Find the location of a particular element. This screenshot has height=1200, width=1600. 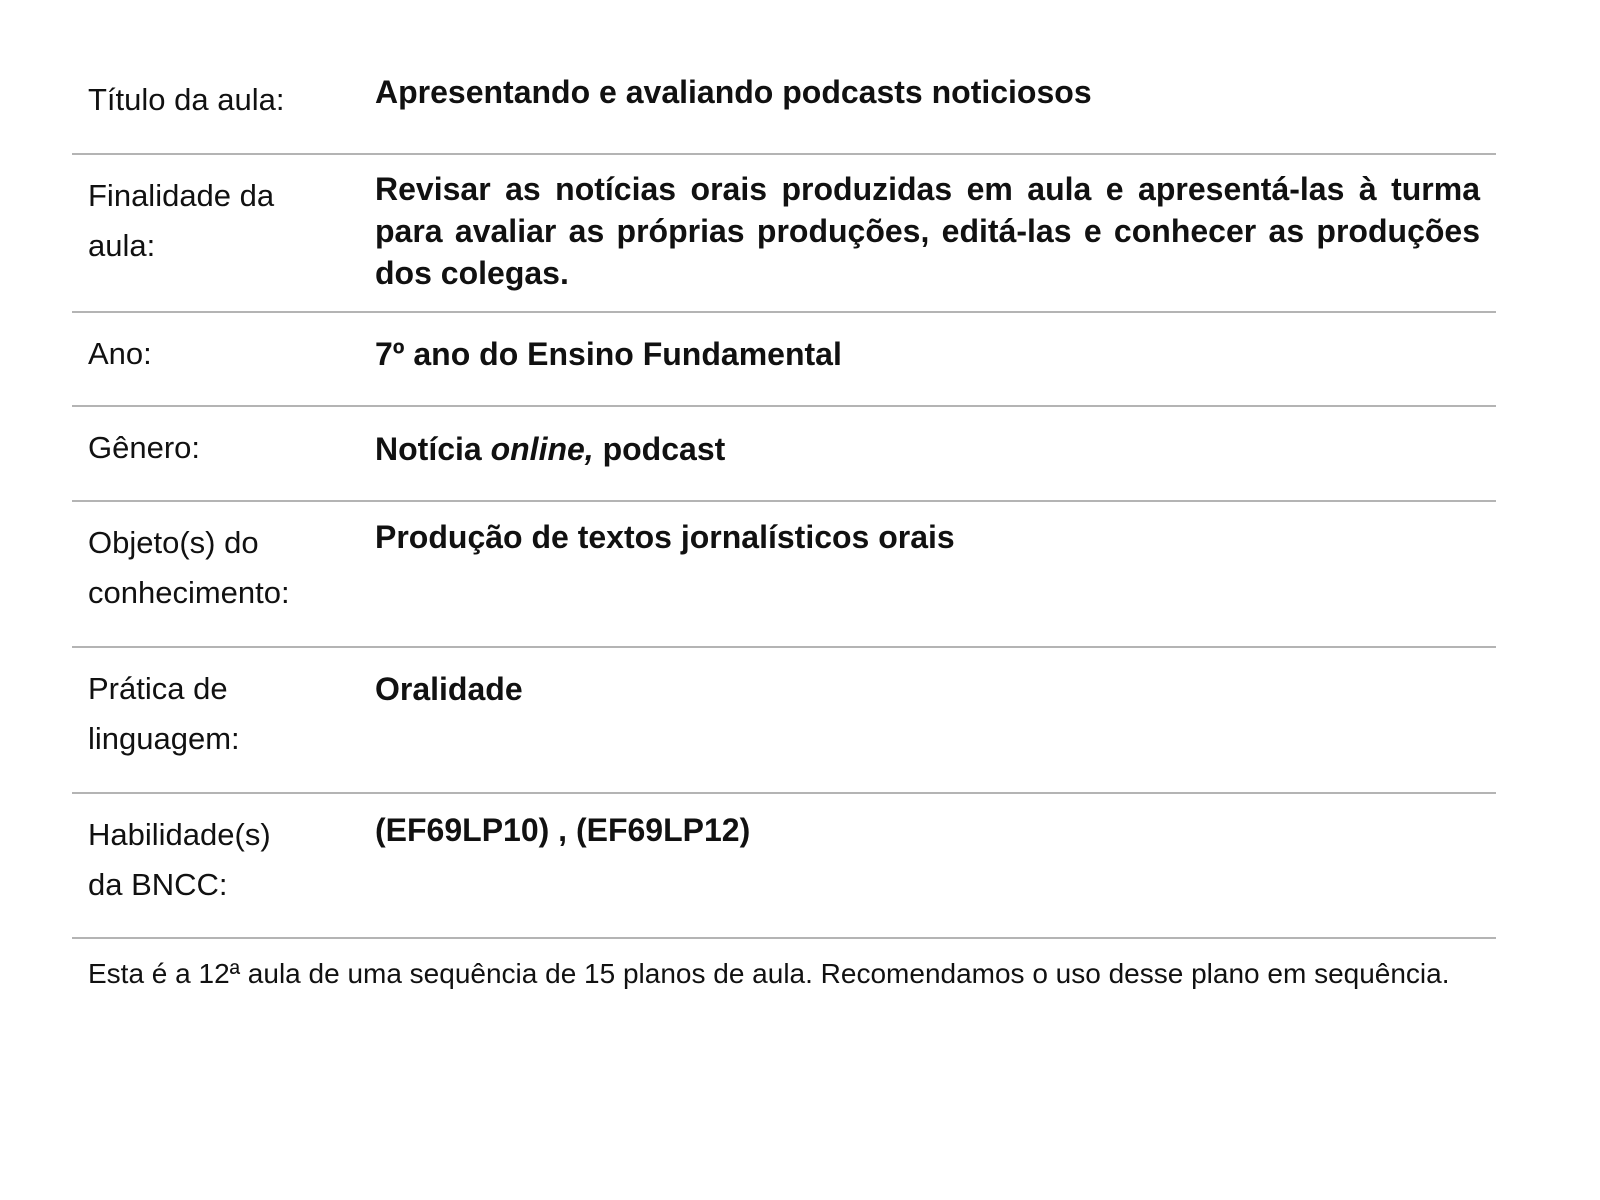

value-italic: online, is located at coordinates (542, 449).